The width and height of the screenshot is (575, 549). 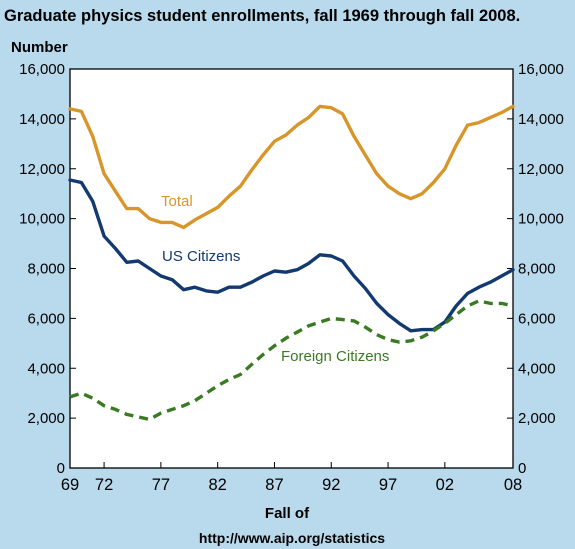 What do you see at coordinates (177, 201) in the screenshot?
I see `series-label-total: Total` at bounding box center [177, 201].